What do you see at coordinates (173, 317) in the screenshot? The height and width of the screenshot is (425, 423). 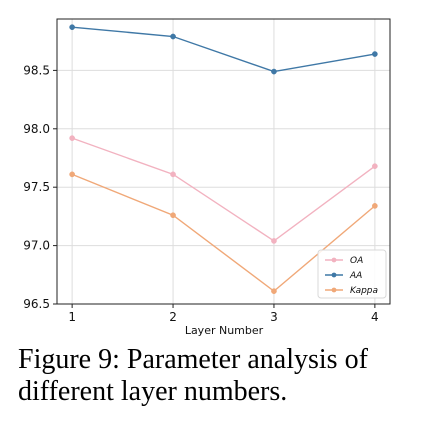 I see `x-tick-label: 2` at bounding box center [173, 317].